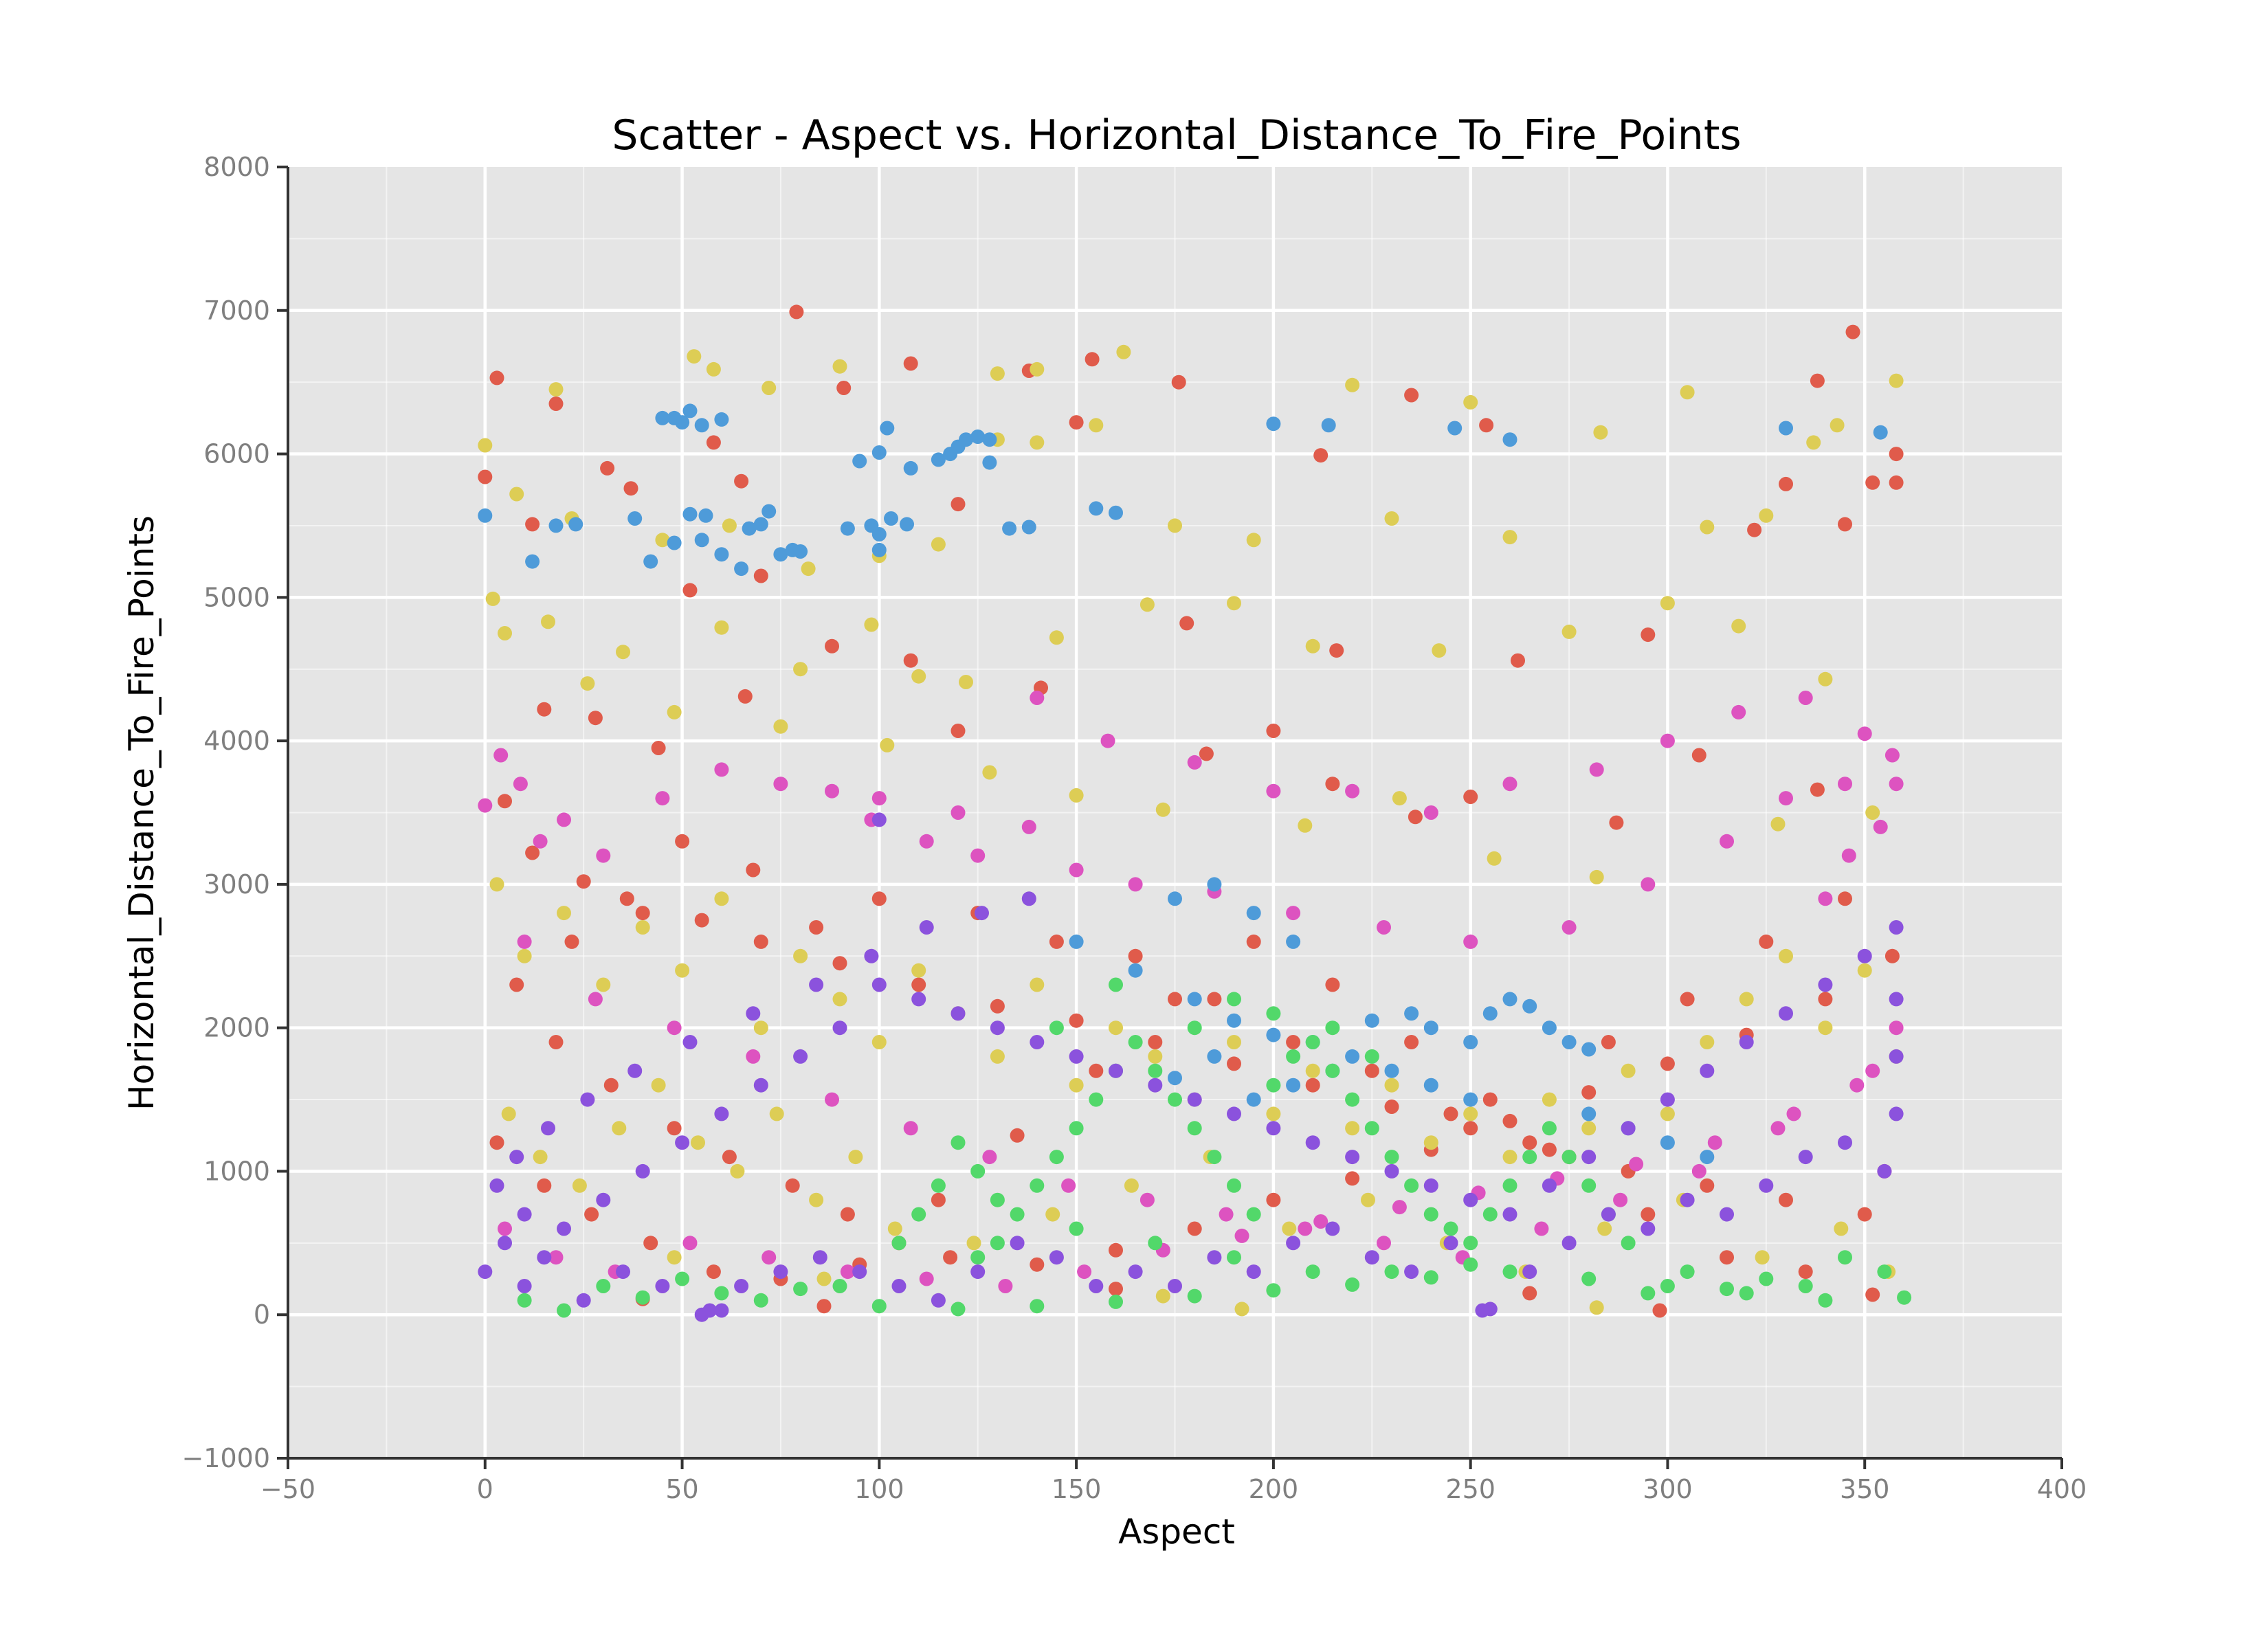 Image resolution: width=2268 pixels, height=1652 pixels. Describe the element at coordinates (236, 741) in the screenshot. I see `y-tick-label: 4000` at that location.